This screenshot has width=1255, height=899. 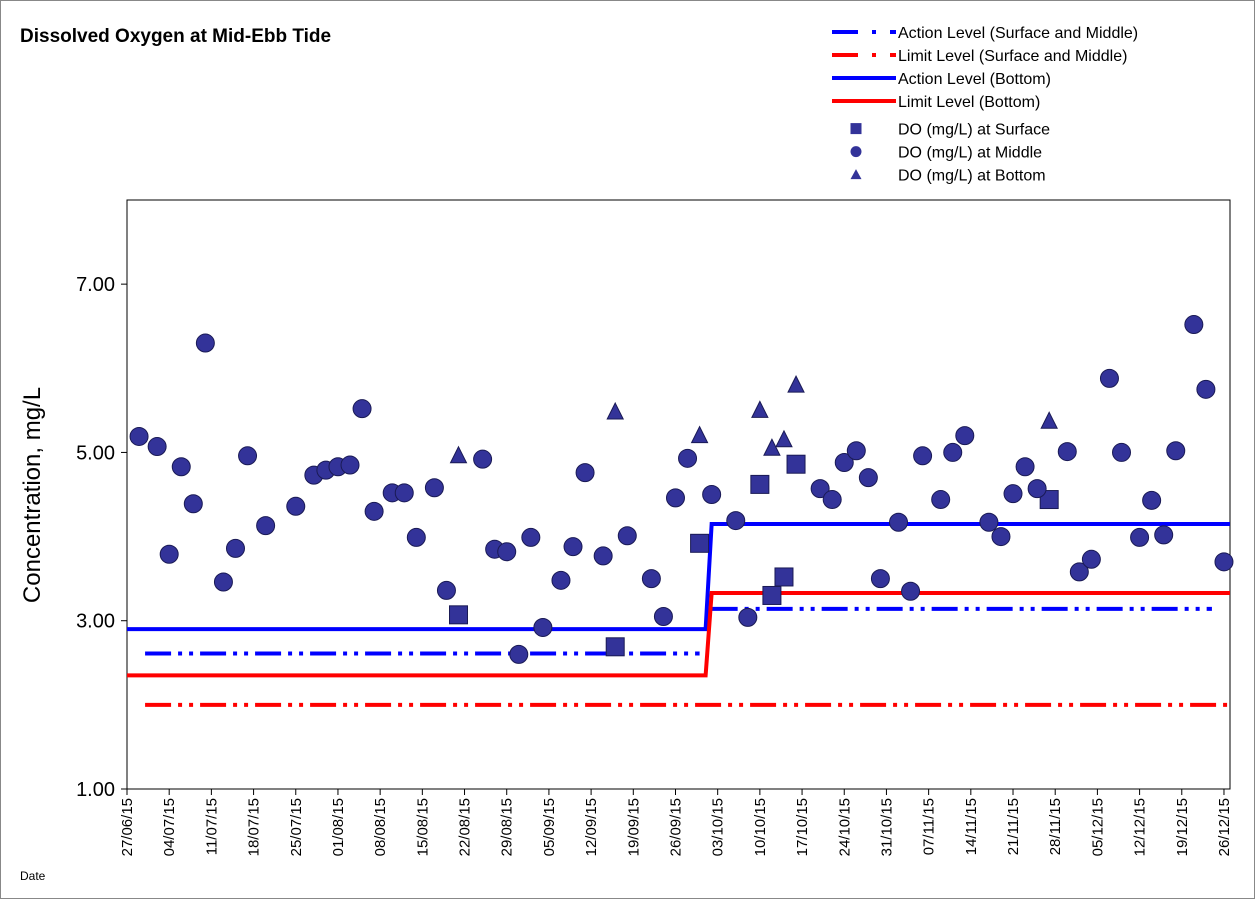 What do you see at coordinates (760, 827) in the screenshot?
I see `x-tick-label: 10/10/15` at bounding box center [760, 827].